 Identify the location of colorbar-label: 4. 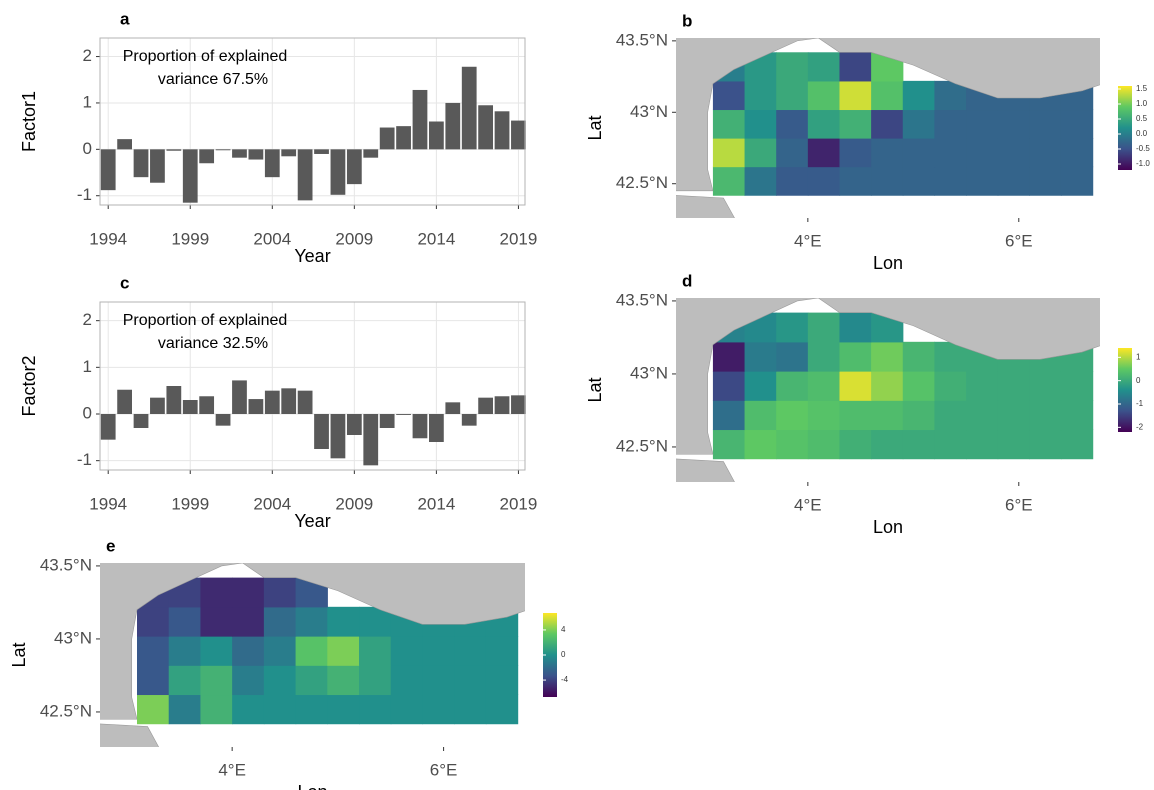
(563, 629).